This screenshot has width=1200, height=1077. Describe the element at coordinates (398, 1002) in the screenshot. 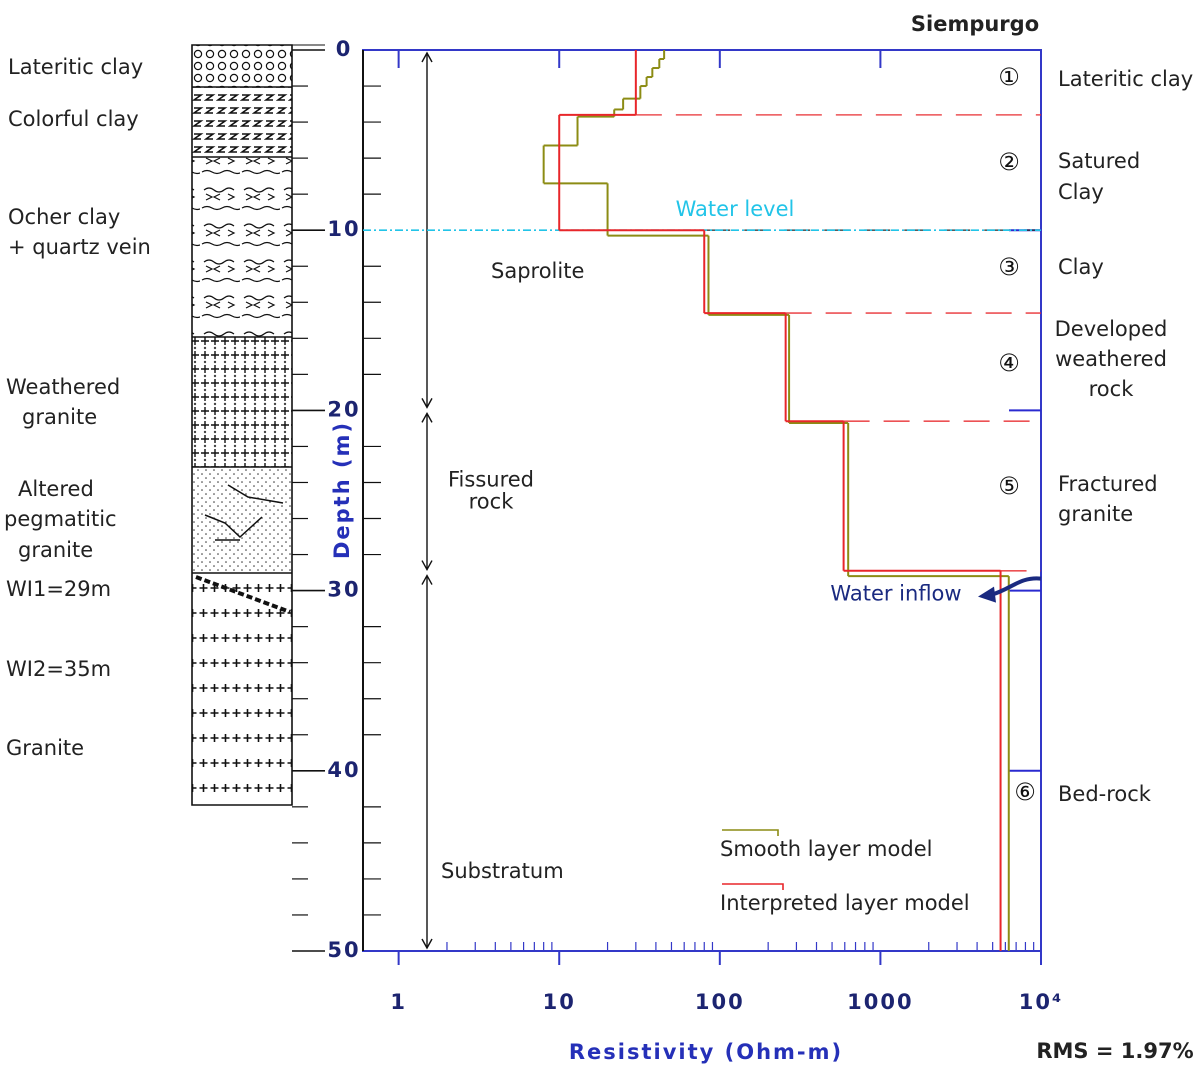

I see `x-tick-label: 1` at that location.